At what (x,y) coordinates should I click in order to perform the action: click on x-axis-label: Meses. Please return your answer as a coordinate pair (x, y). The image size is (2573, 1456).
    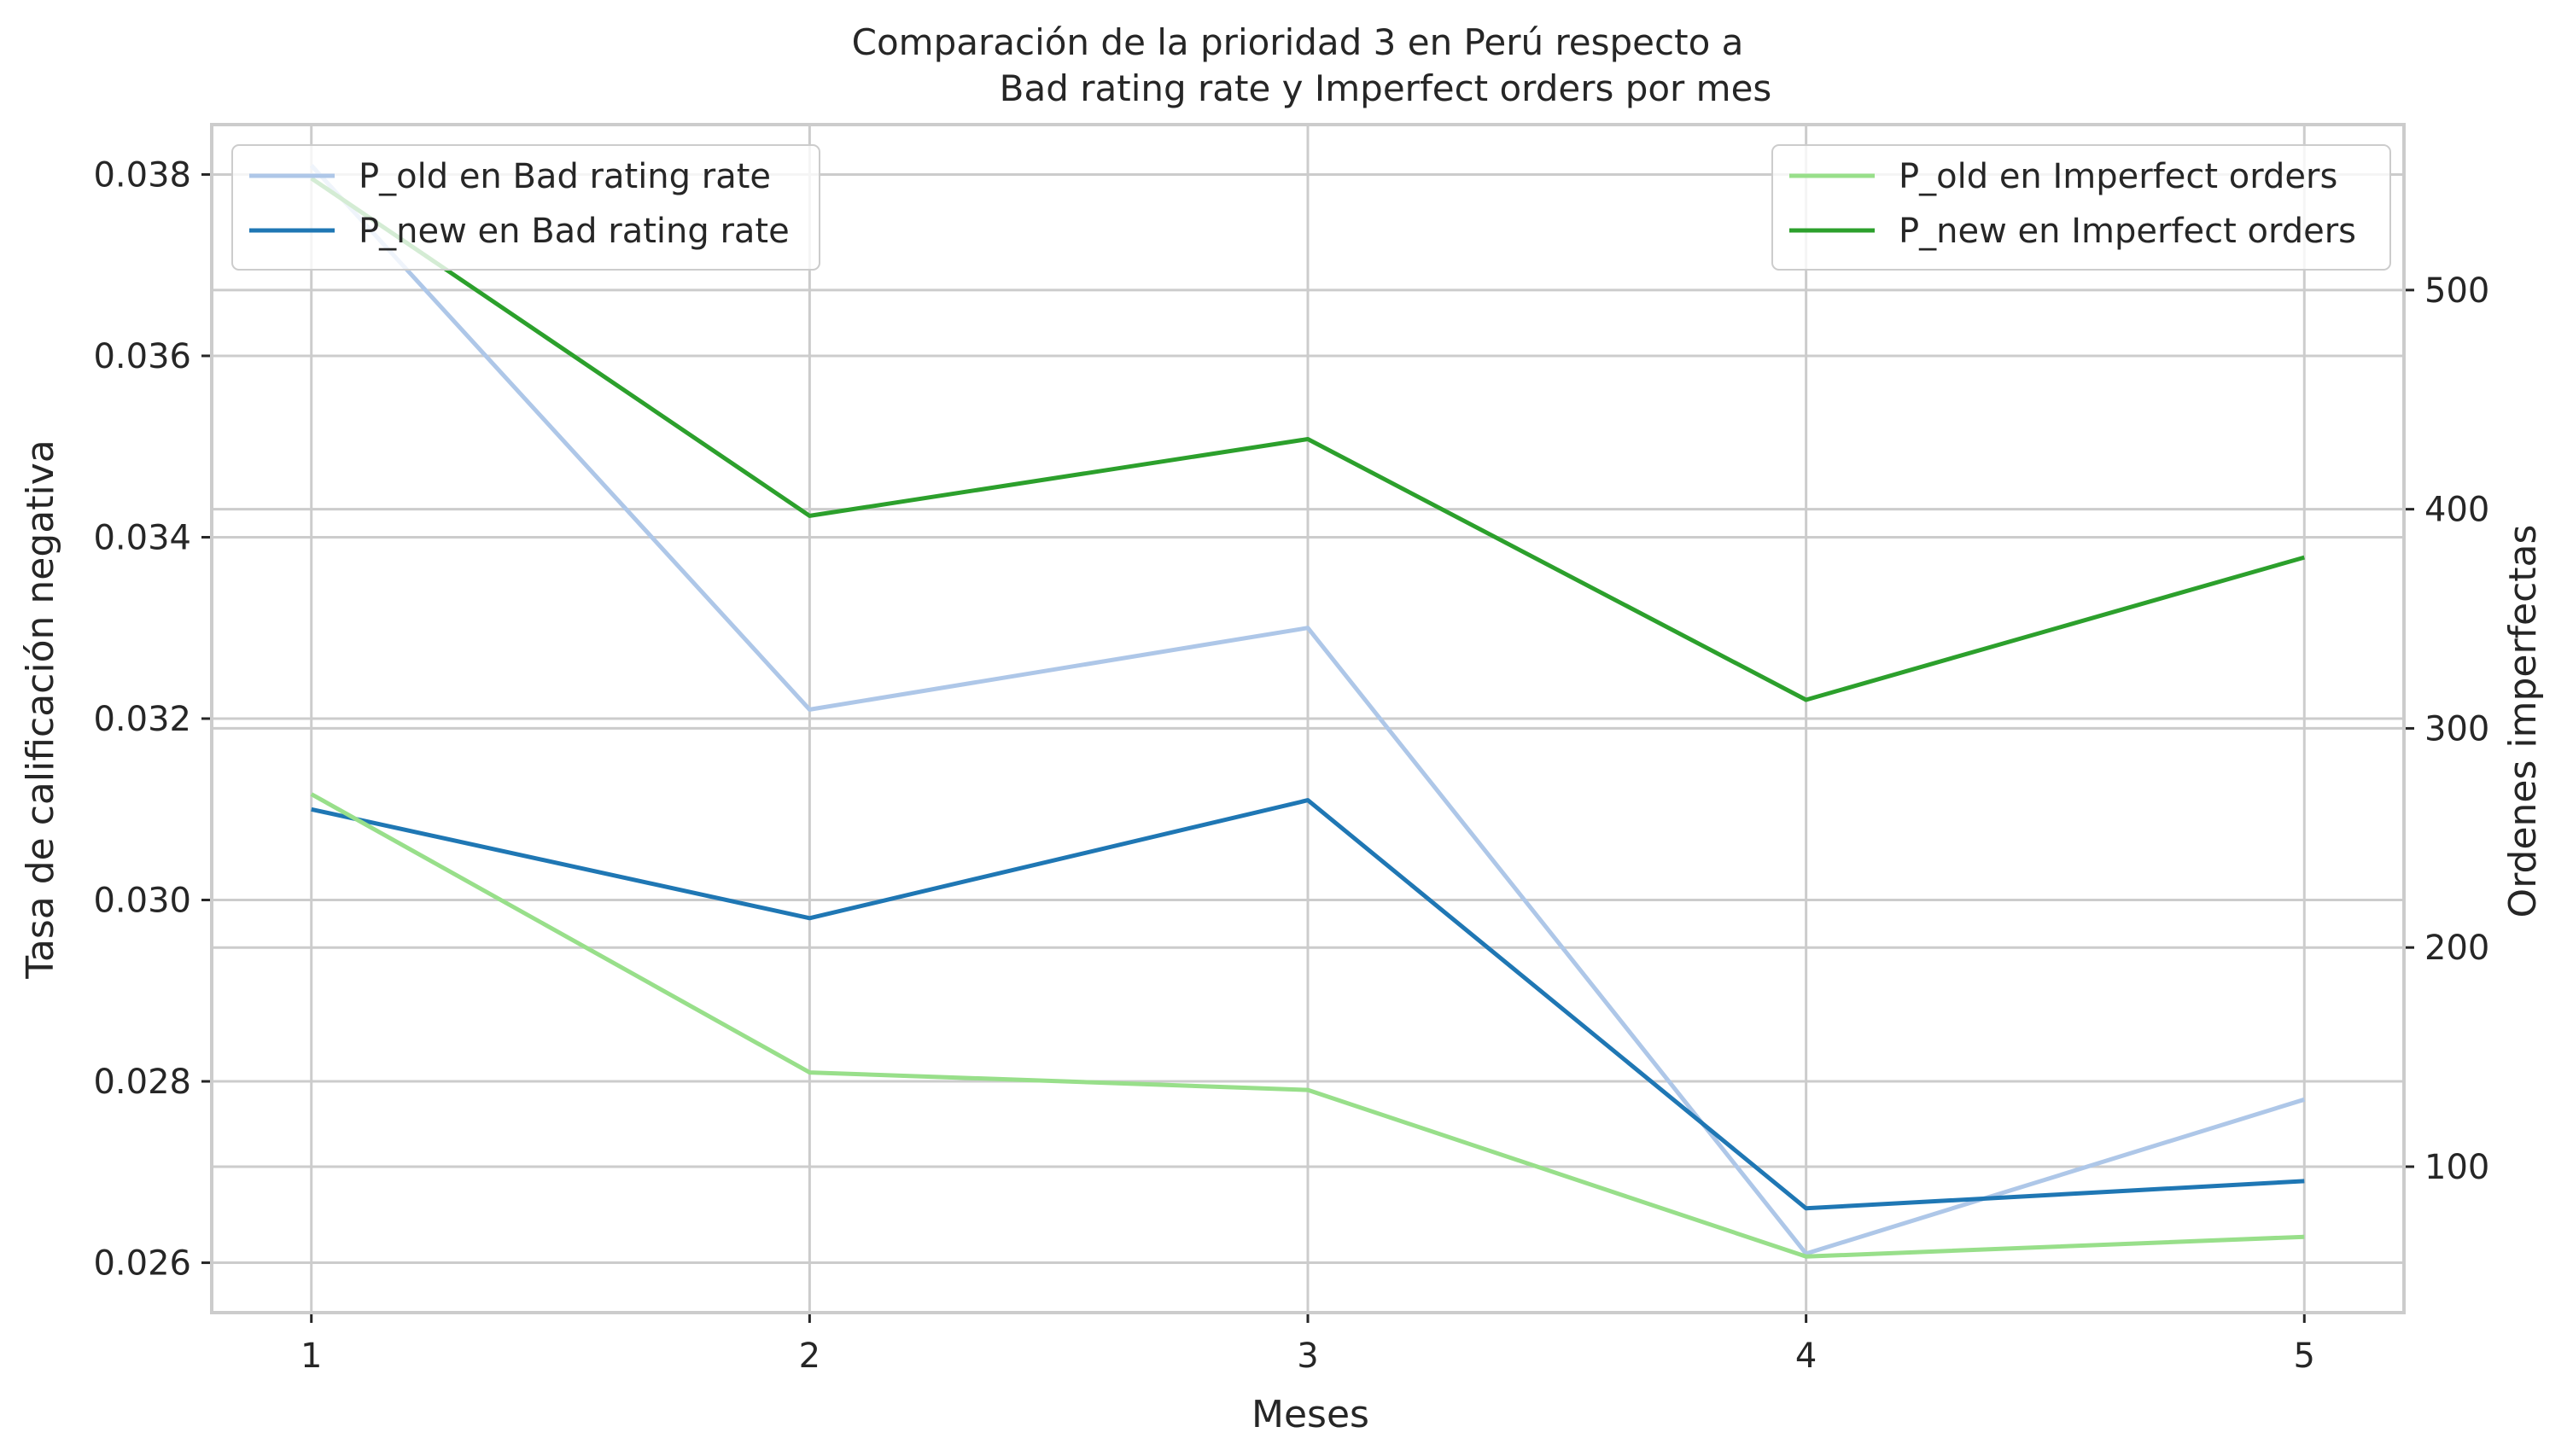
    Looking at the image, I should click on (1310, 1414).